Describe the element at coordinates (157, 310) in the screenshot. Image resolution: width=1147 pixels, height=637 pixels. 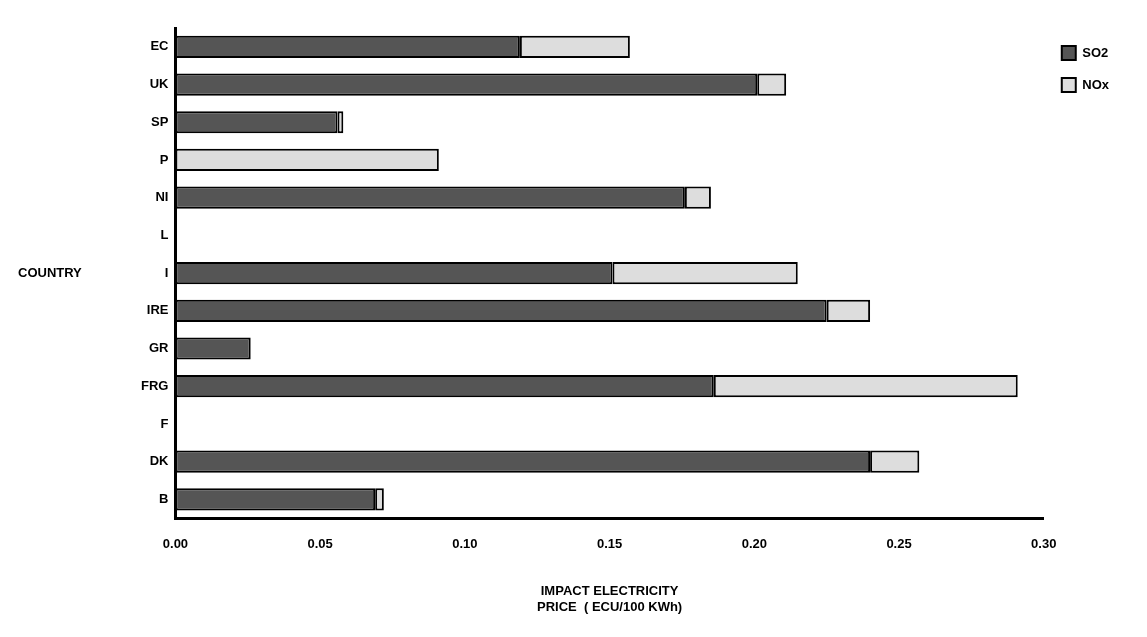
I see `y-tick-label: IRE` at that location.